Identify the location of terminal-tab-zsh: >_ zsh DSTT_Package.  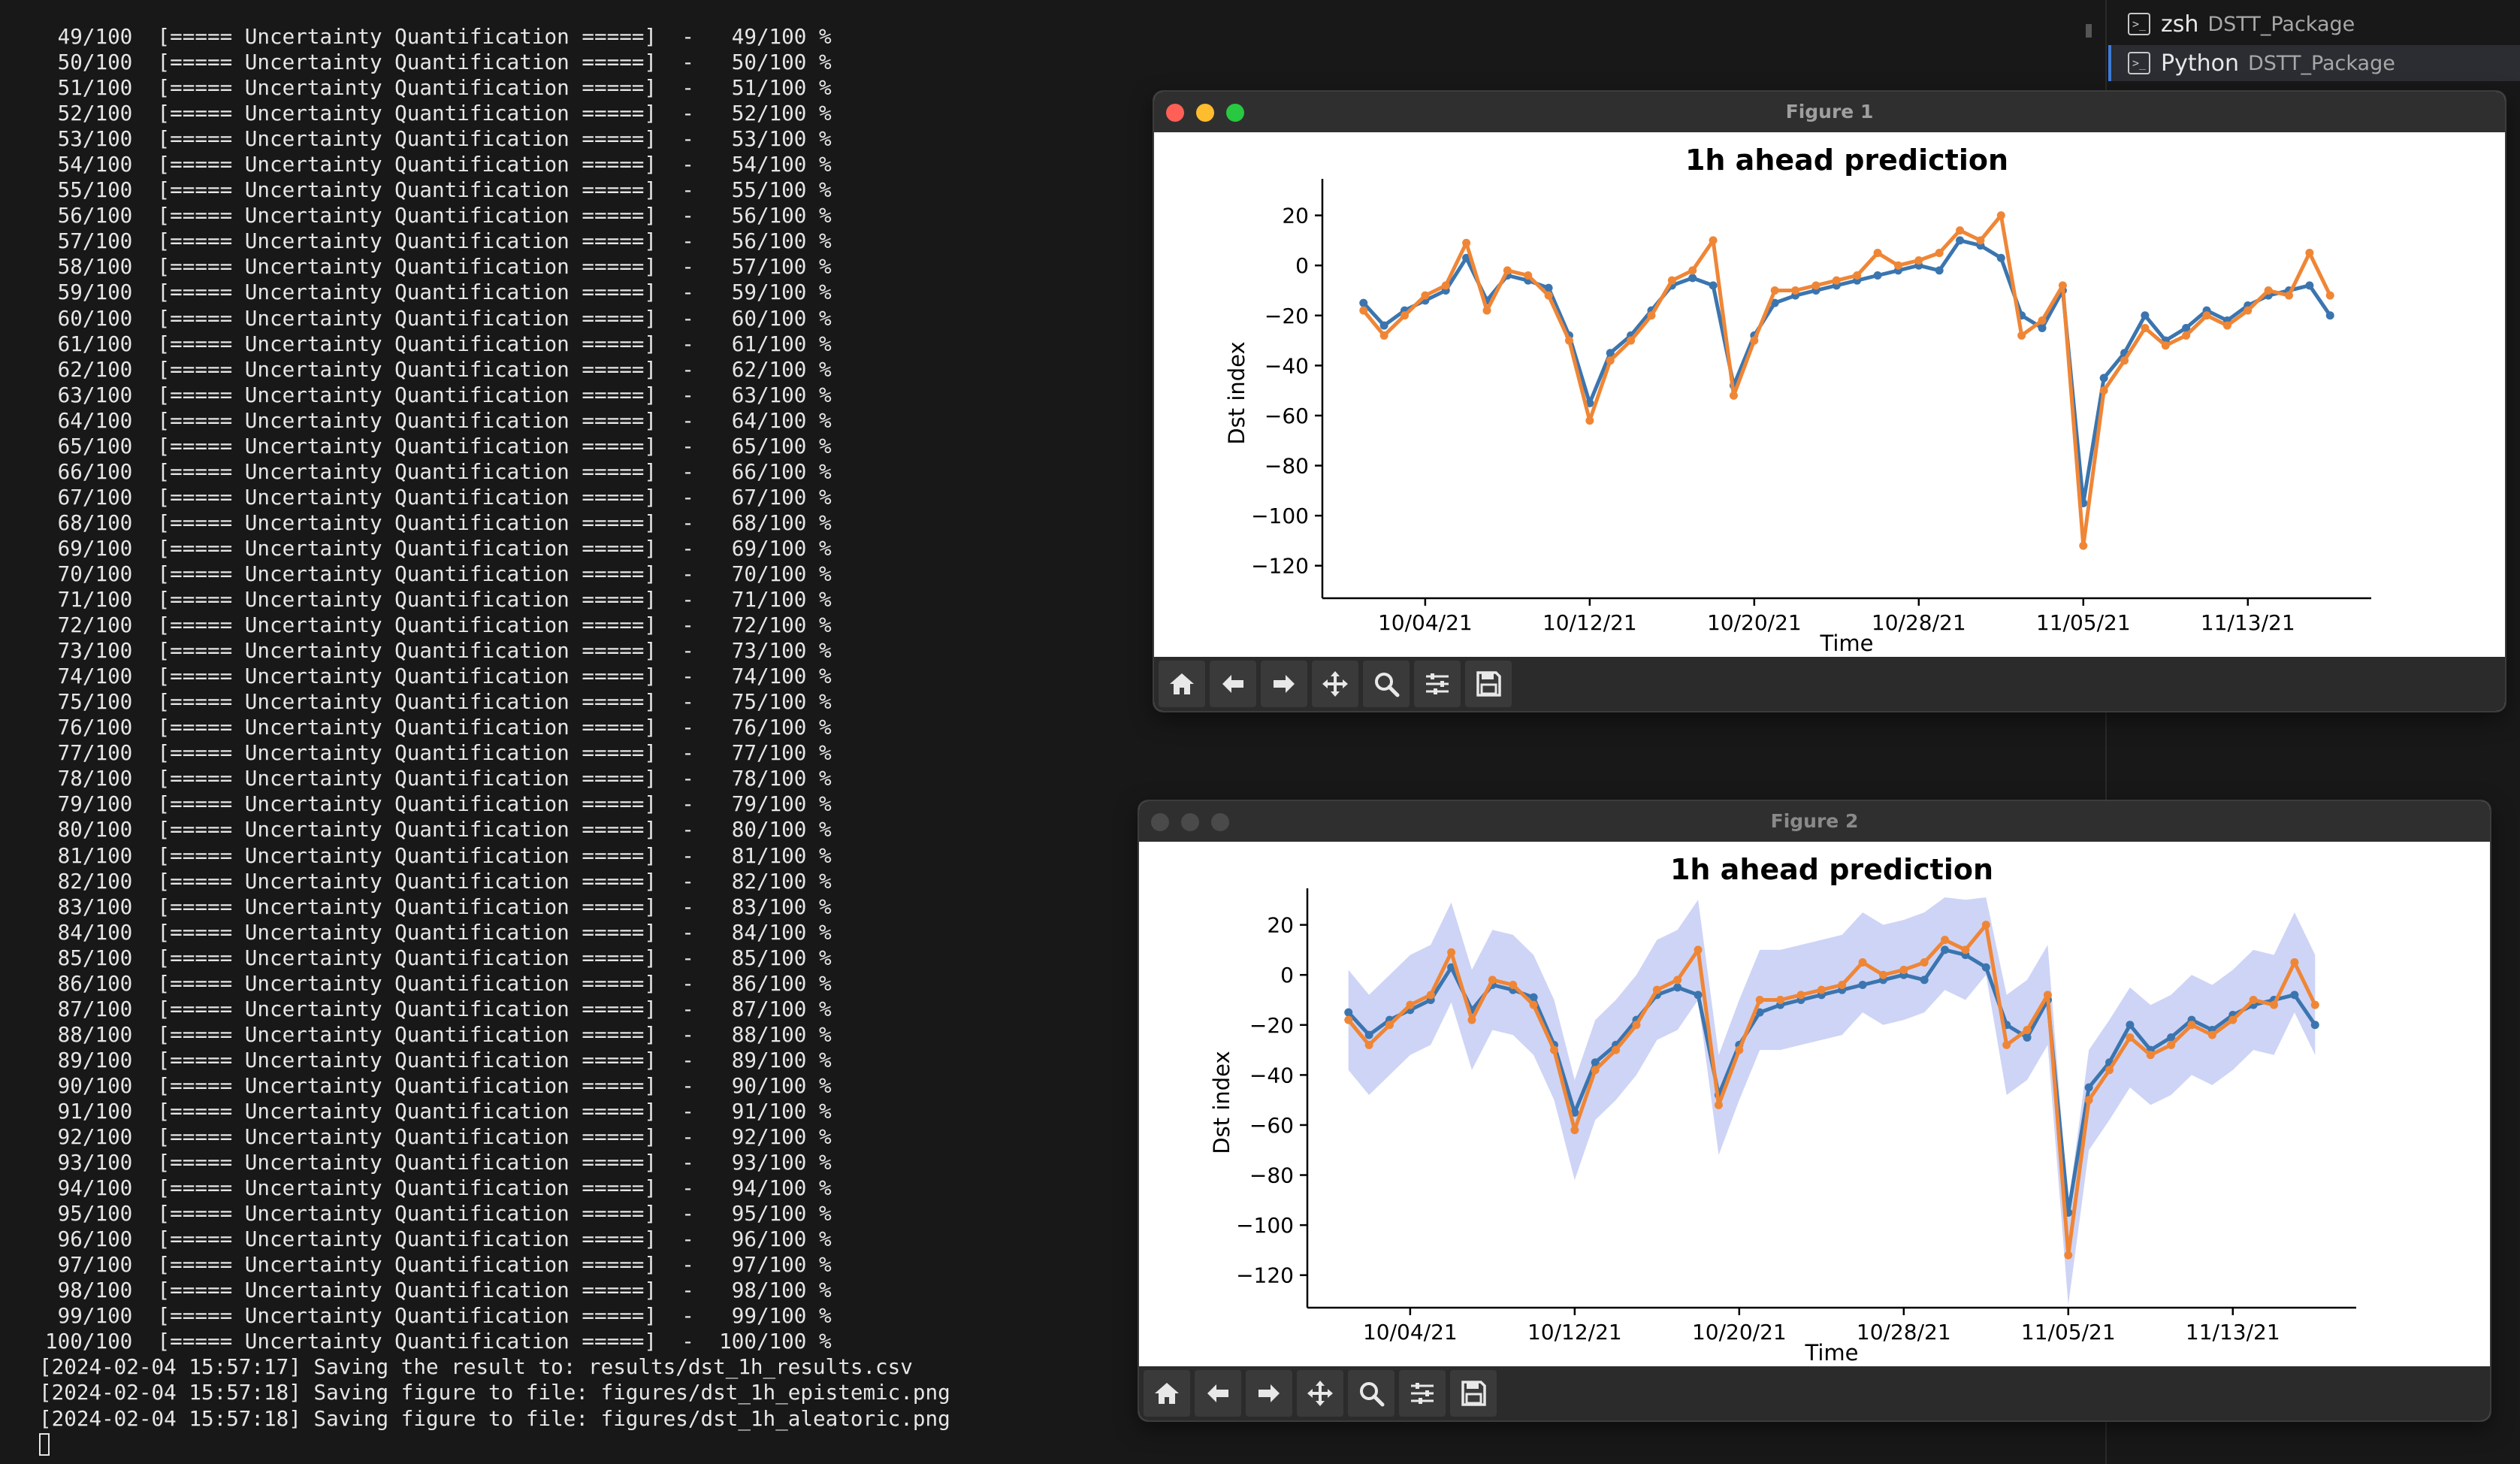
(2315, 24).